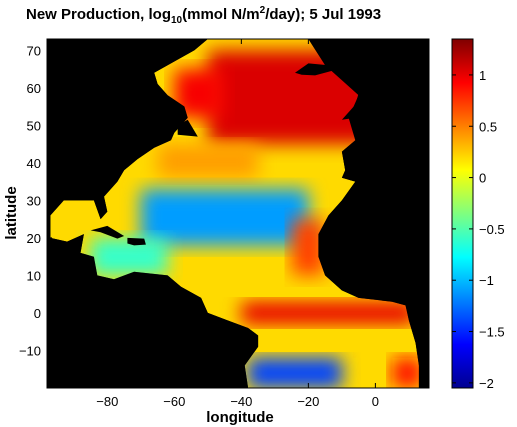  What do you see at coordinates (482, 178) in the screenshot?
I see `colorbar-tick-label: 0` at bounding box center [482, 178].